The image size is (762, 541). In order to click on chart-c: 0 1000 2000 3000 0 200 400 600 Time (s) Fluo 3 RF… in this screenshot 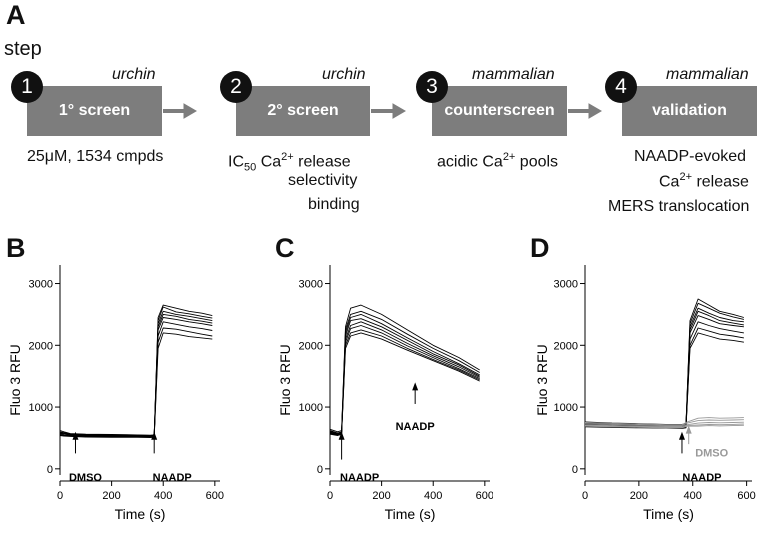, I will do `click(385, 393)`.